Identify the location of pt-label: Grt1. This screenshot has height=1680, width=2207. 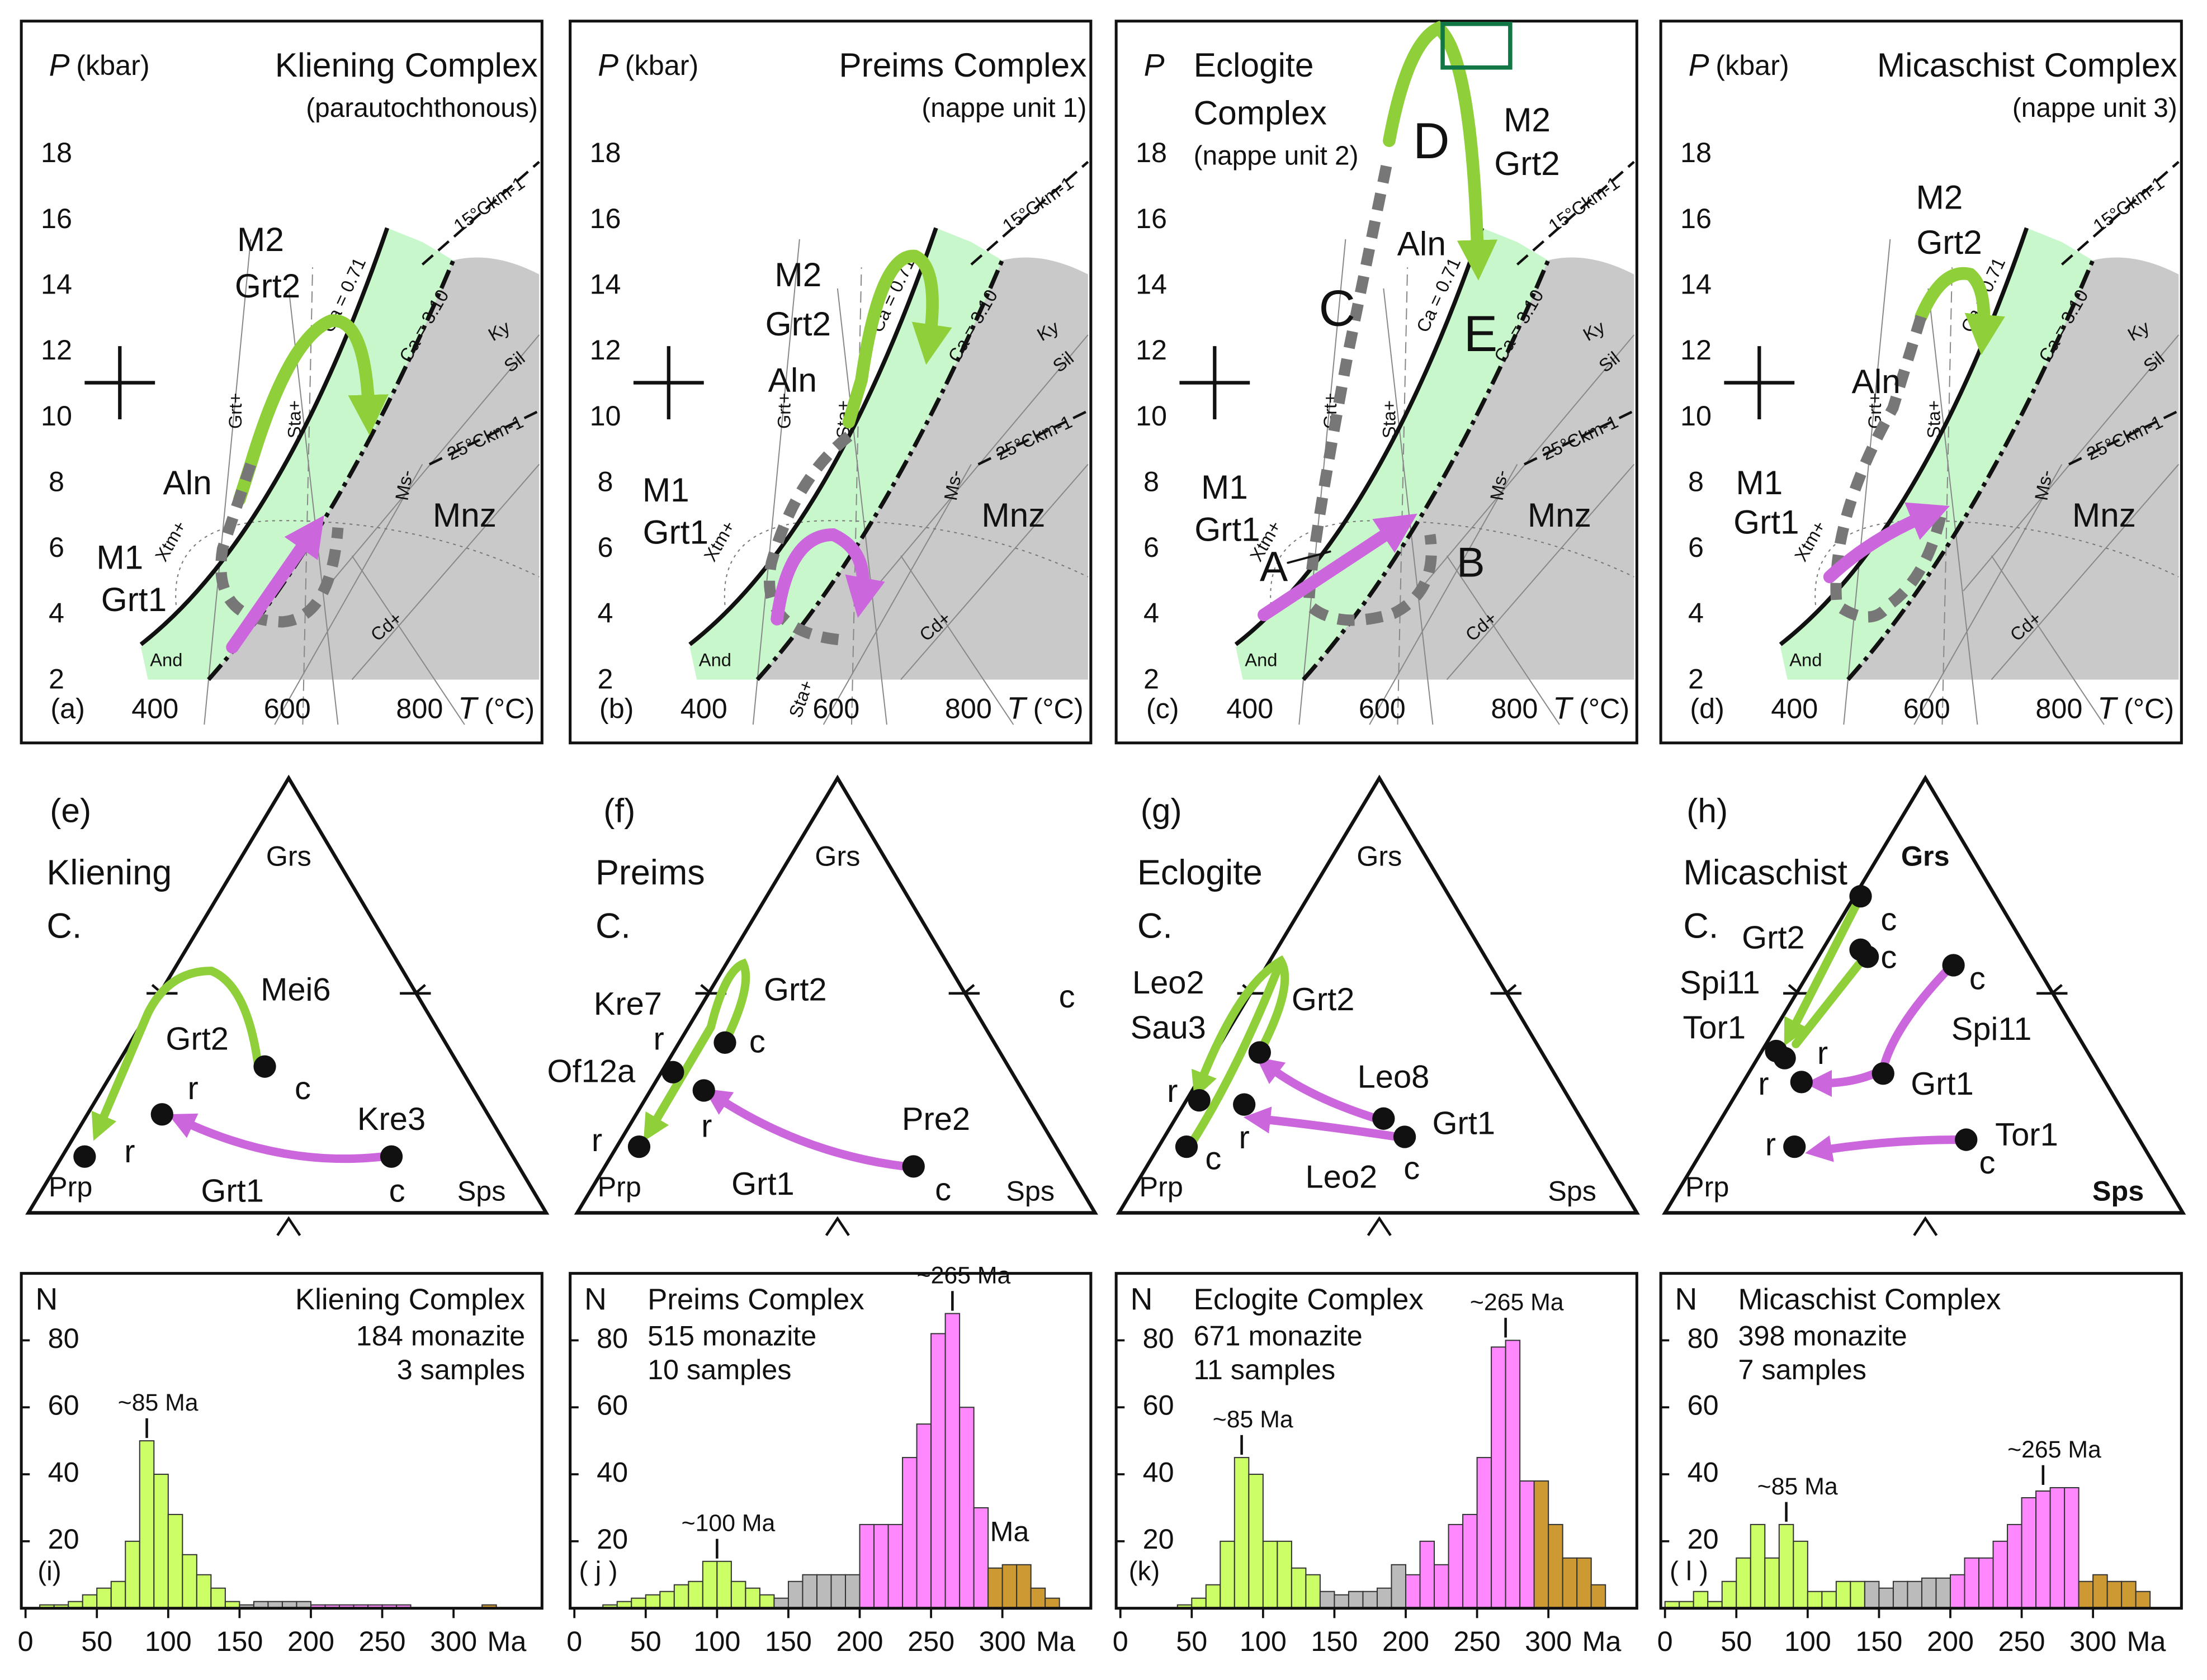
(675, 532).